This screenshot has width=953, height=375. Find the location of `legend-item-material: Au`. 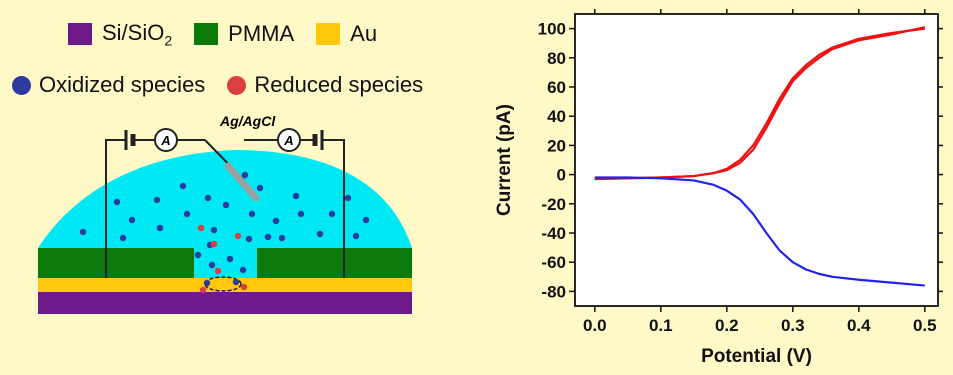

legend-item-material: Au is located at coordinates (346, 34).